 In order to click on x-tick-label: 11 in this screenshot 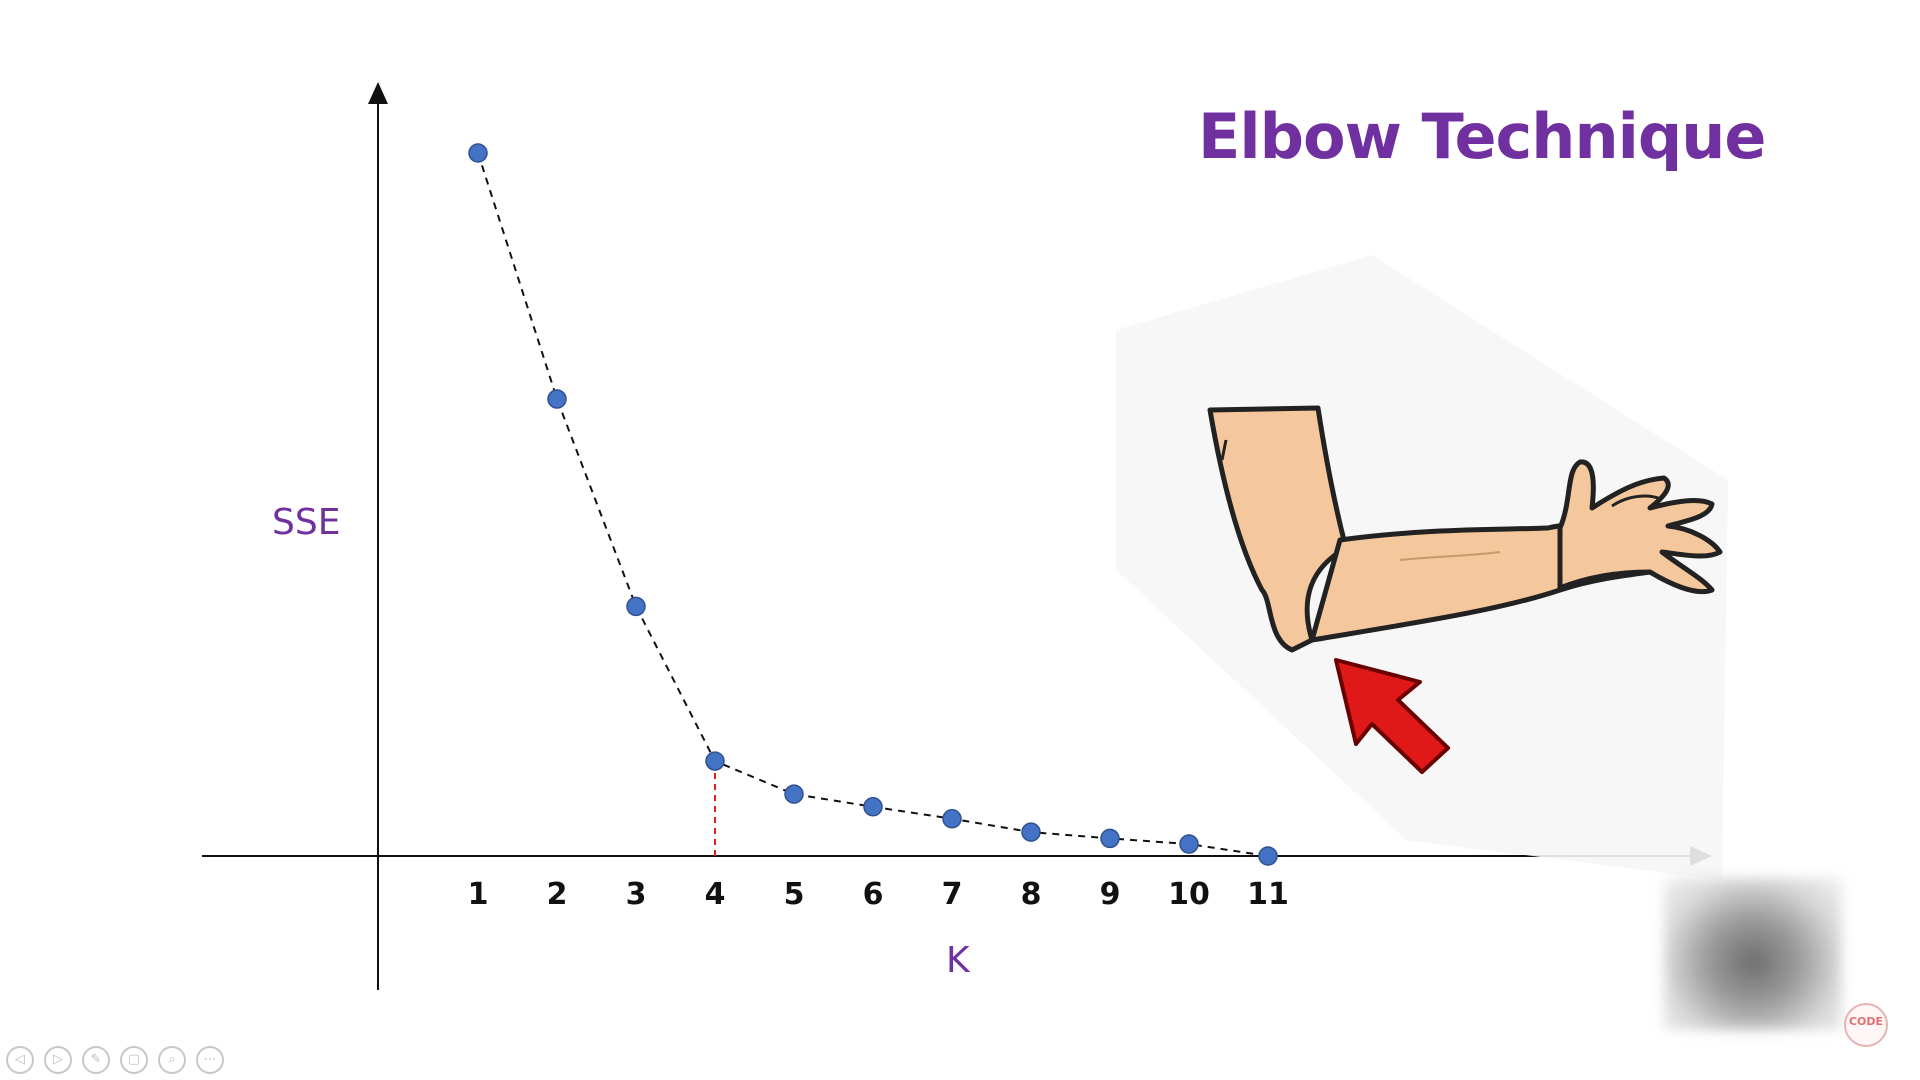, I will do `click(1268, 894)`.